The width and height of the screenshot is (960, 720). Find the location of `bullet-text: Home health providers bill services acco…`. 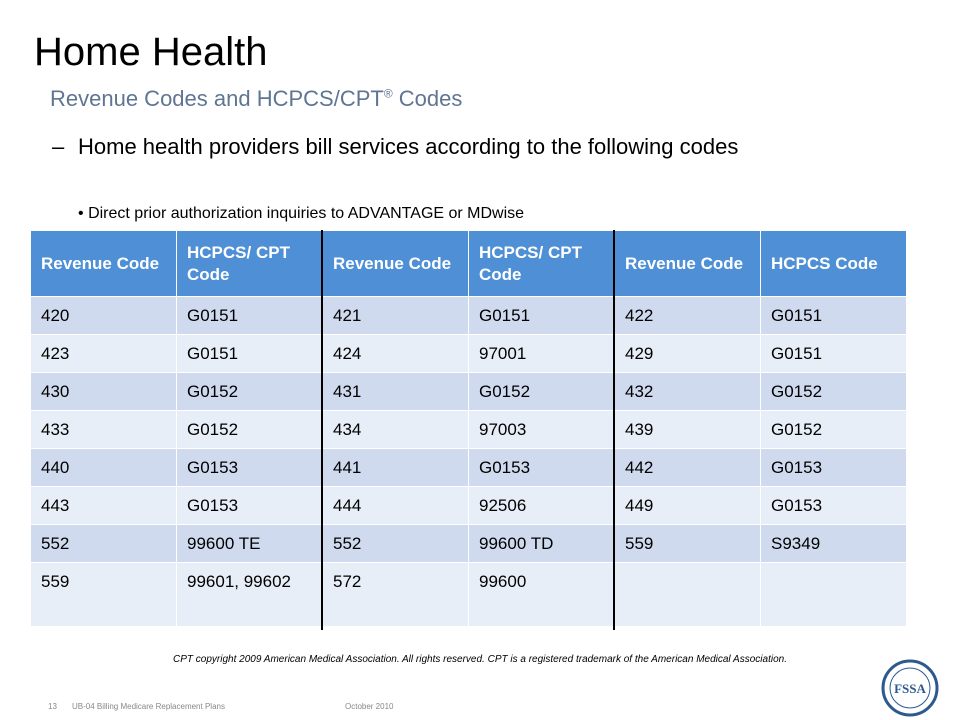

bullet-text: Home health providers bill services acco… is located at coordinates (408, 146).